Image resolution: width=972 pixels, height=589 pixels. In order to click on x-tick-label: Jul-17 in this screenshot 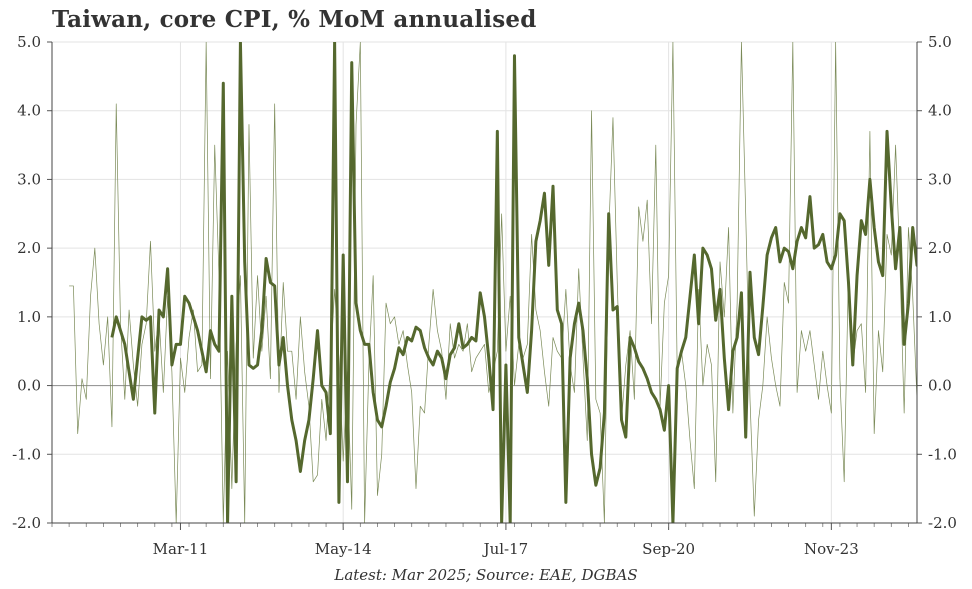, I will do `click(505, 549)`.